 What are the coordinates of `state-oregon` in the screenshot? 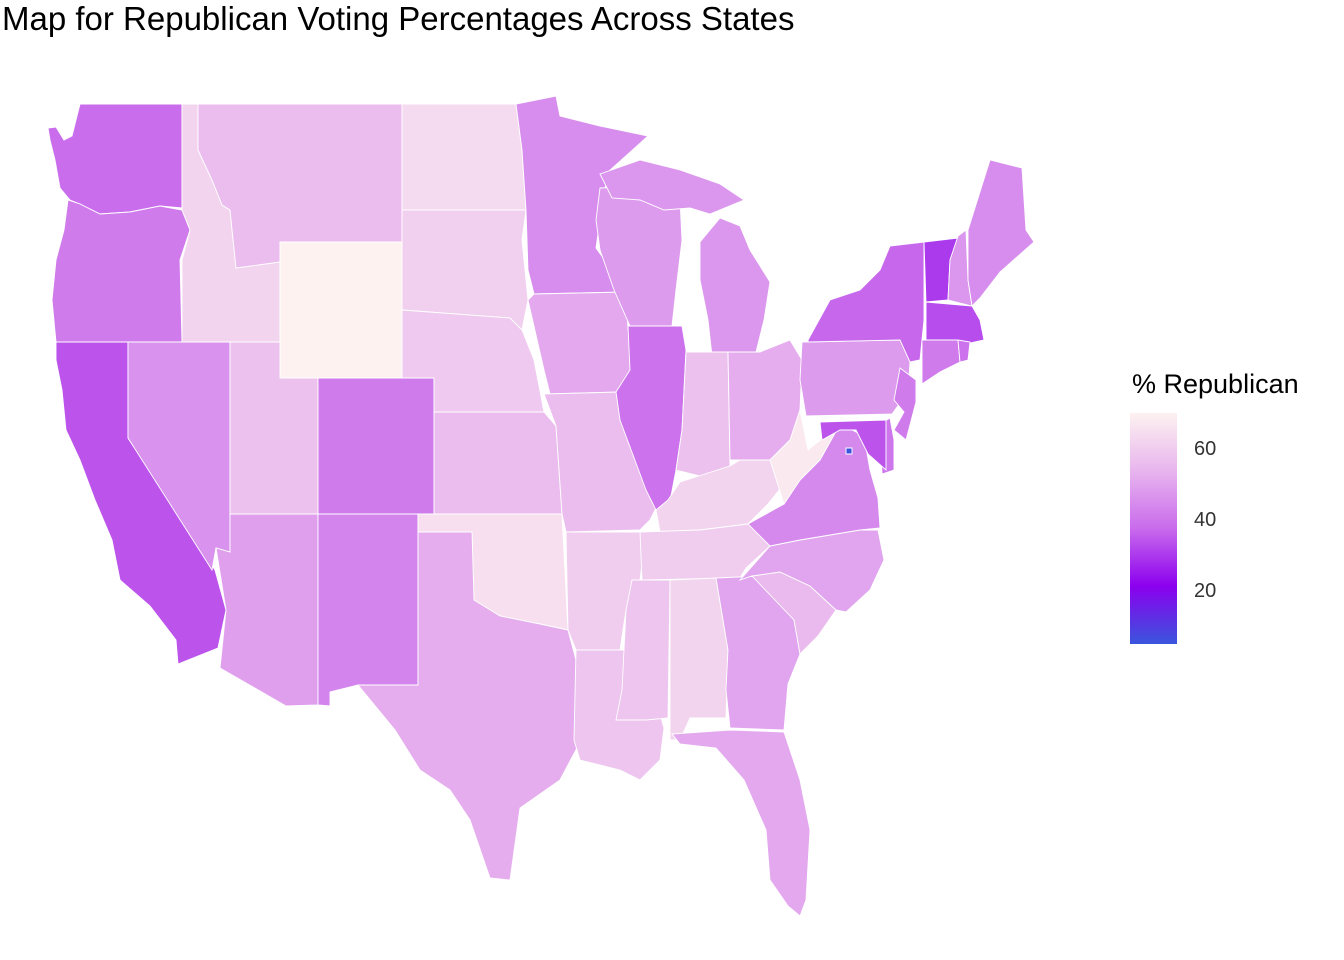 It's located at (121, 271).